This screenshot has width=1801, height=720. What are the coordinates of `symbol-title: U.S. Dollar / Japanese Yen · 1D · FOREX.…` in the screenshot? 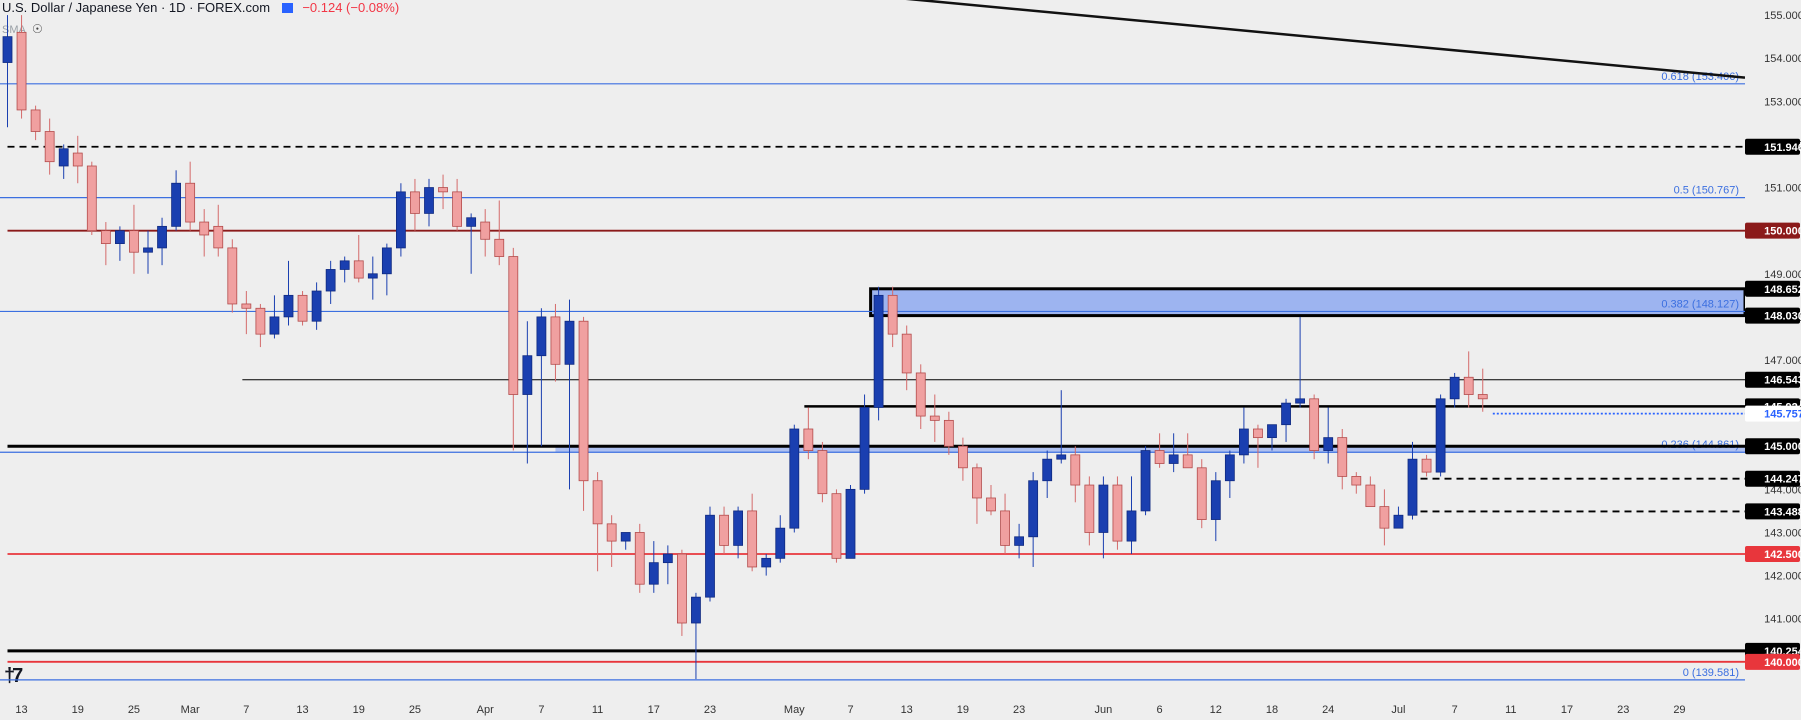 It's located at (136, 7).